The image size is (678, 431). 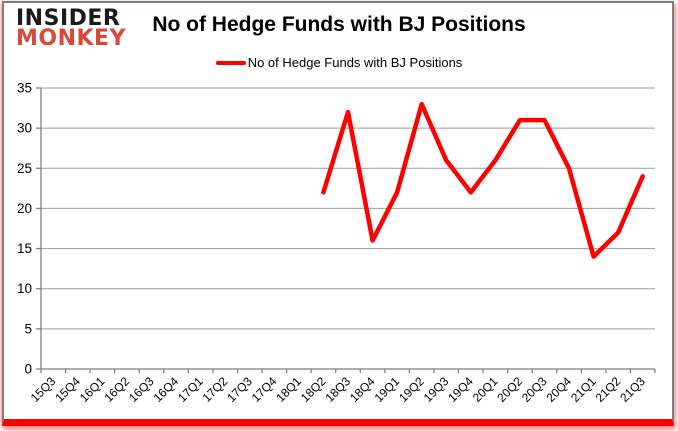 I want to click on legend-label: No of Hedge Funds with BJ Positions, so click(x=355, y=62).